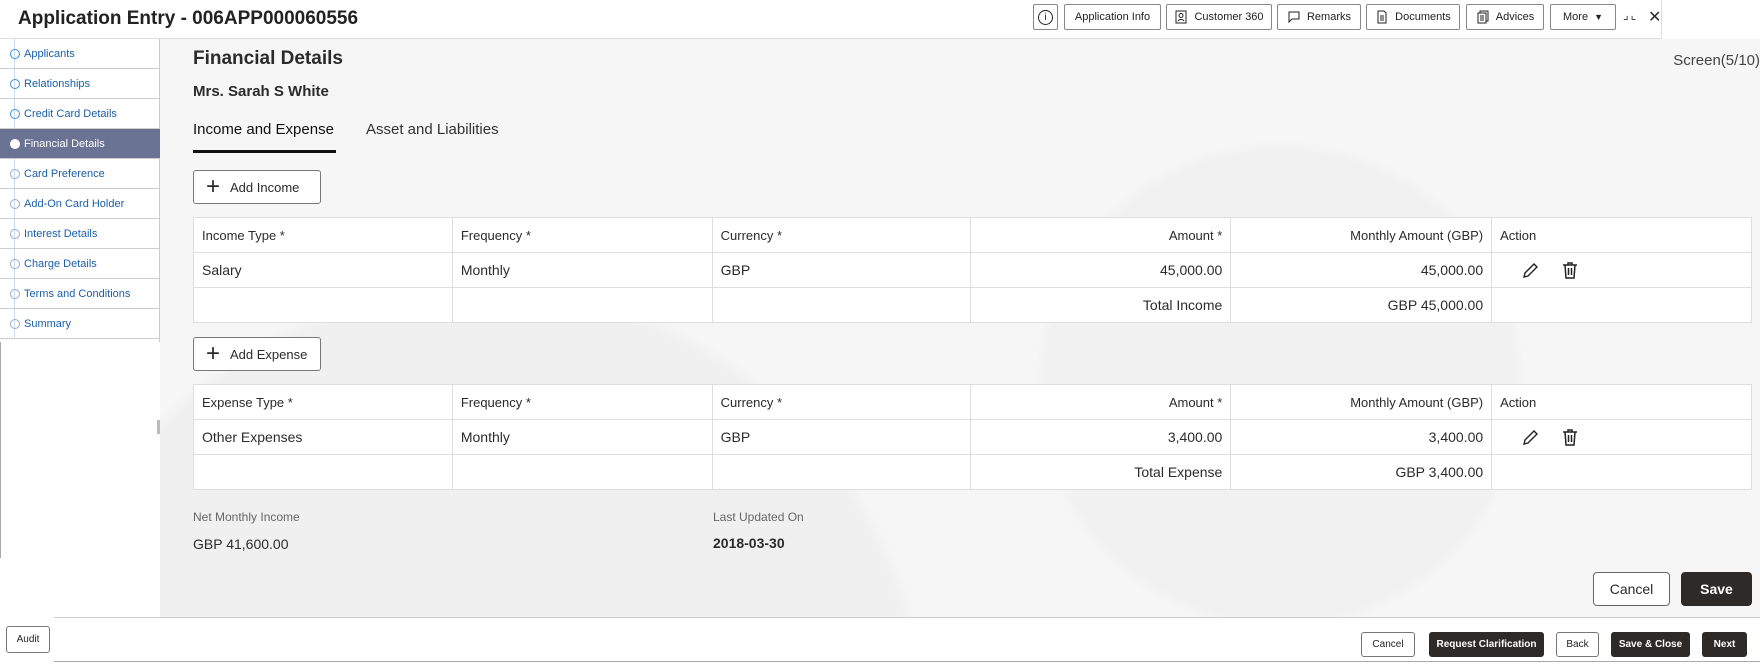 Image resolution: width=1760 pixels, height=666 pixels. I want to click on column-header: Amount *, so click(1101, 235).